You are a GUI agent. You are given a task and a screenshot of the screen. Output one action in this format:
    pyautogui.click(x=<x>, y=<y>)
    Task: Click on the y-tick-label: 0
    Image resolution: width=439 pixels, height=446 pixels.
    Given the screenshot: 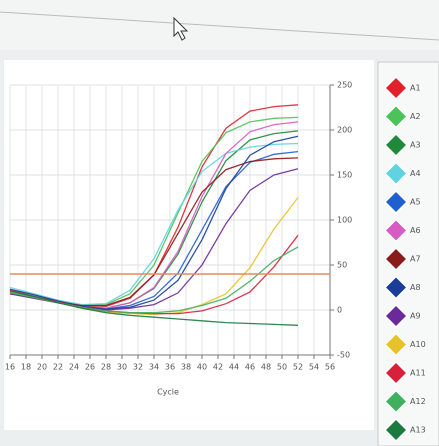 What is the action you would take?
    pyautogui.click(x=339, y=310)
    